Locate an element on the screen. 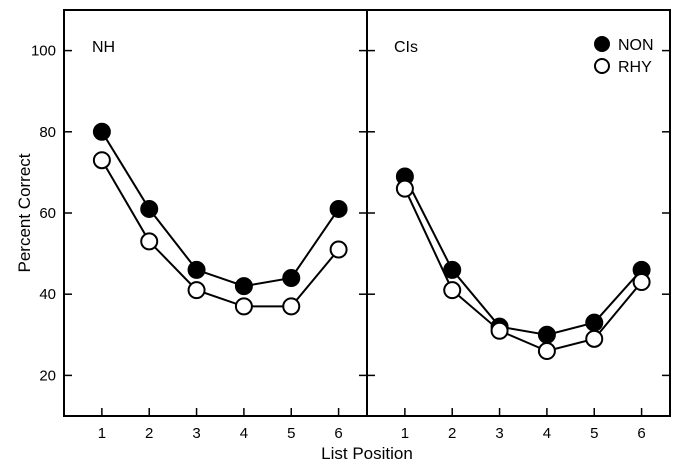  y-tick-label: 40 is located at coordinates (47, 294).